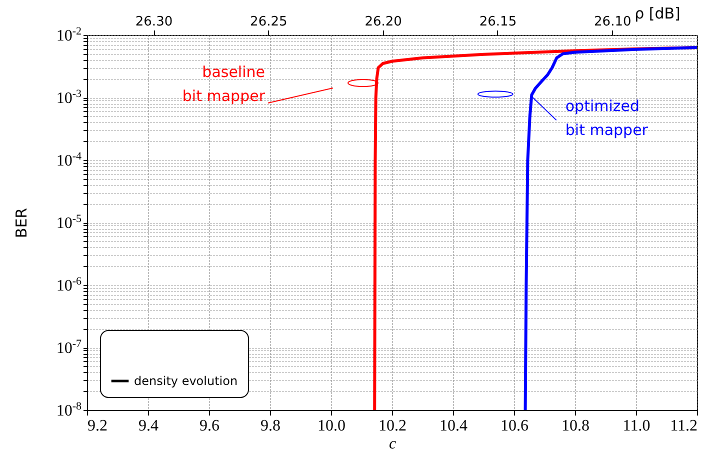 The height and width of the screenshot is (453, 717). I want to click on y-tick-label: 10$^{-7}$, so click(69, 347).